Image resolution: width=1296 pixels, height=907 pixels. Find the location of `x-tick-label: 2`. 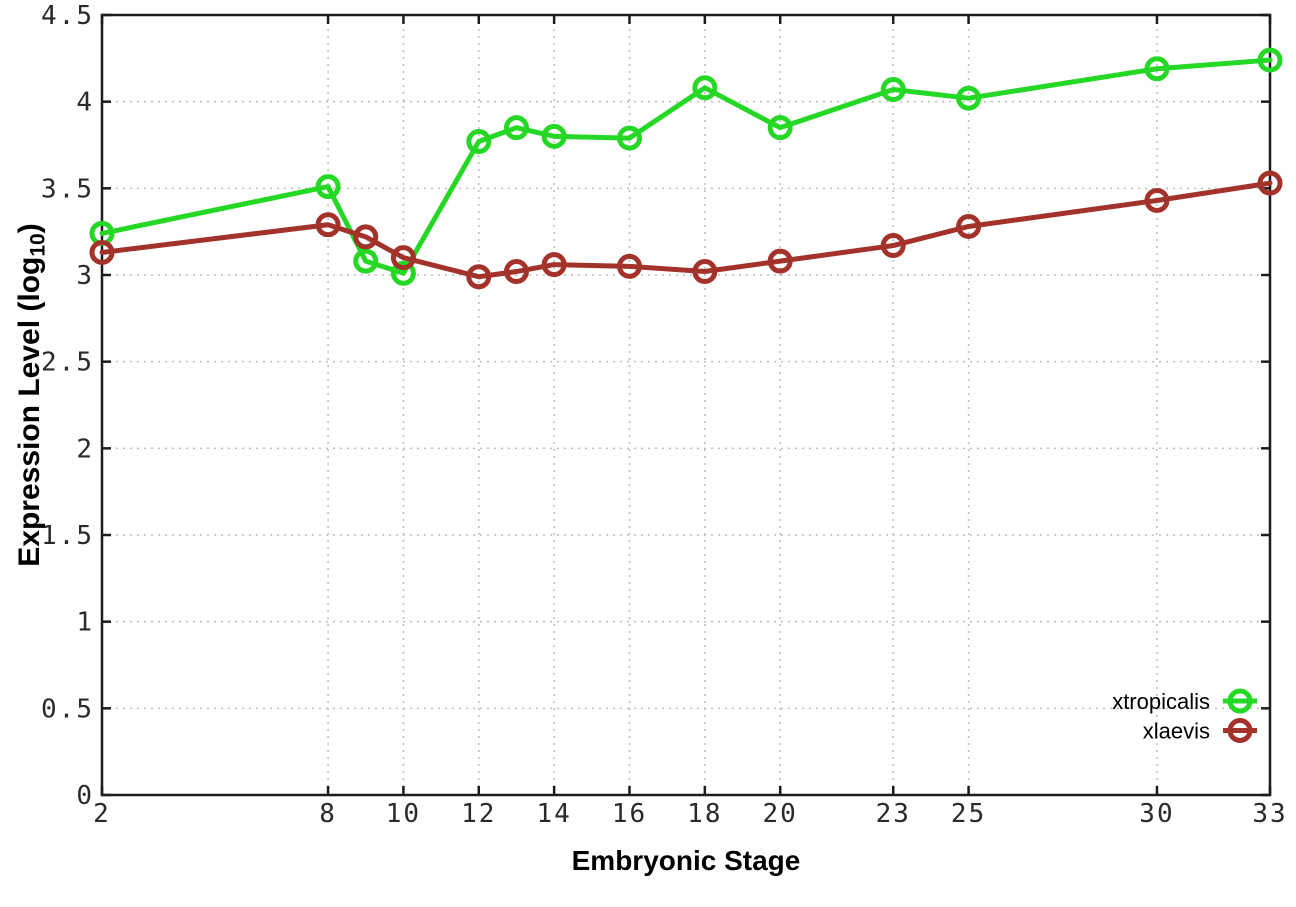

x-tick-label: 2 is located at coordinates (102, 814).